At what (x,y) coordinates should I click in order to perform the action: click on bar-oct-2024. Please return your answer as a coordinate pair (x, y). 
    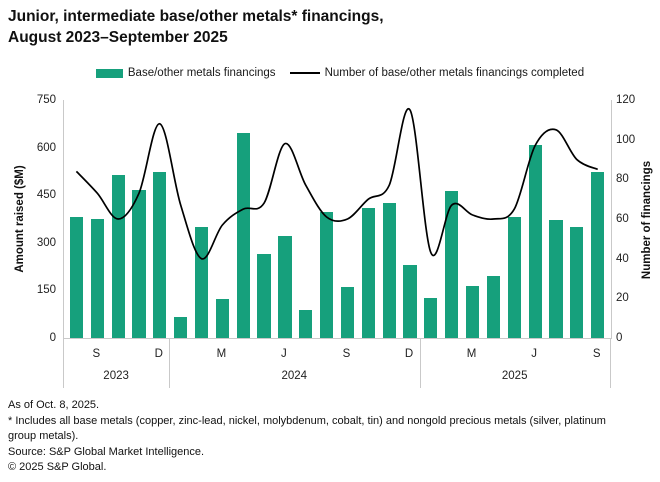
    Looking at the image, I should click on (368, 273).